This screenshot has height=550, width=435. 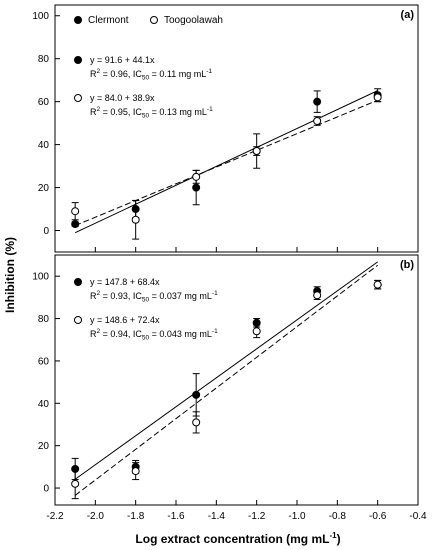 I want to click on x-tick-label: -1.8, so click(x=136, y=516).